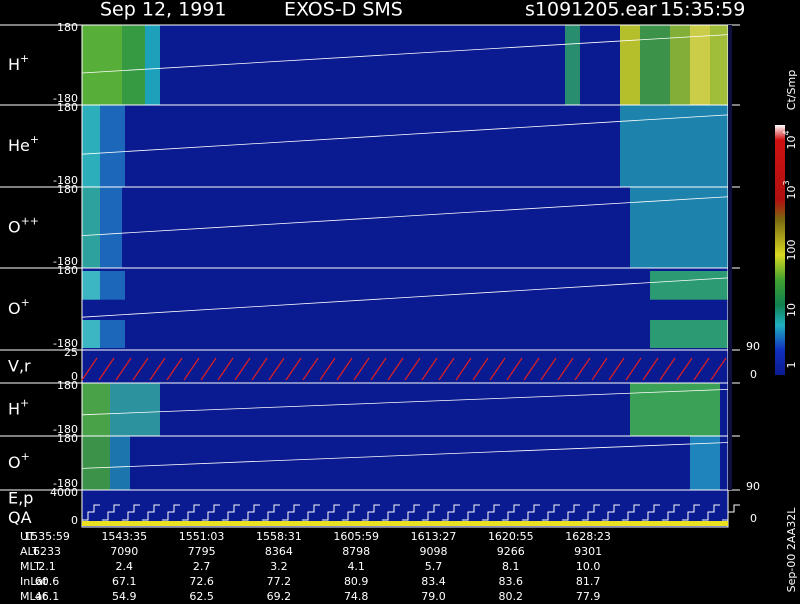 Image resolution: width=800 pixels, height=604 pixels. I want to click on footer-value: 1551:03, so click(202, 536).